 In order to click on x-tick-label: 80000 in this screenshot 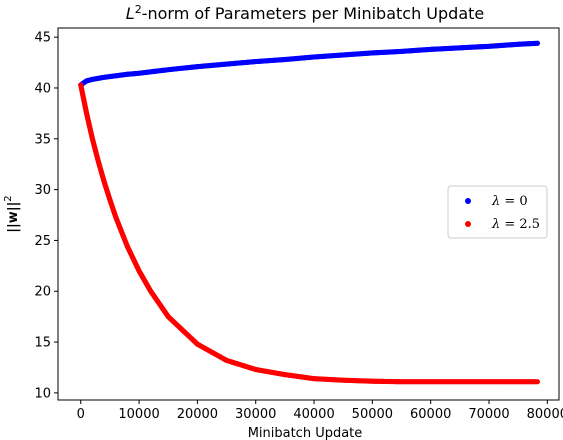, I will do `click(545, 414)`.